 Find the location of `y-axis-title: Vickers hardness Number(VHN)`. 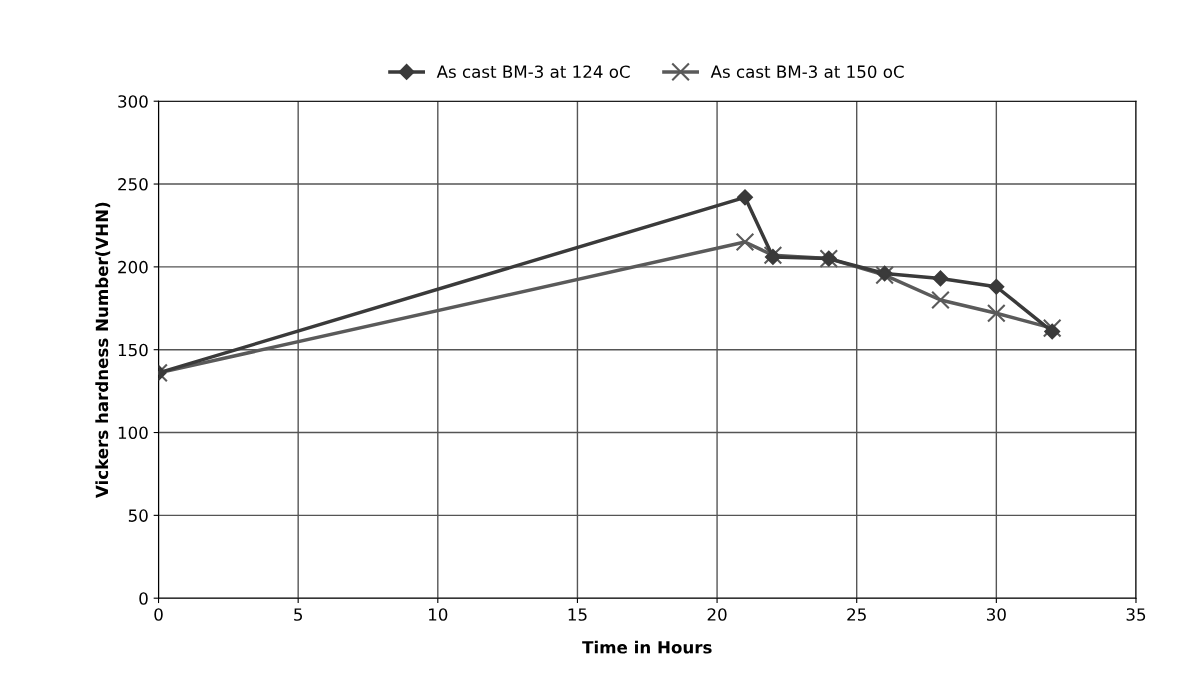

y-axis-title: Vickers hardness Number(VHN) is located at coordinates (103, 350).